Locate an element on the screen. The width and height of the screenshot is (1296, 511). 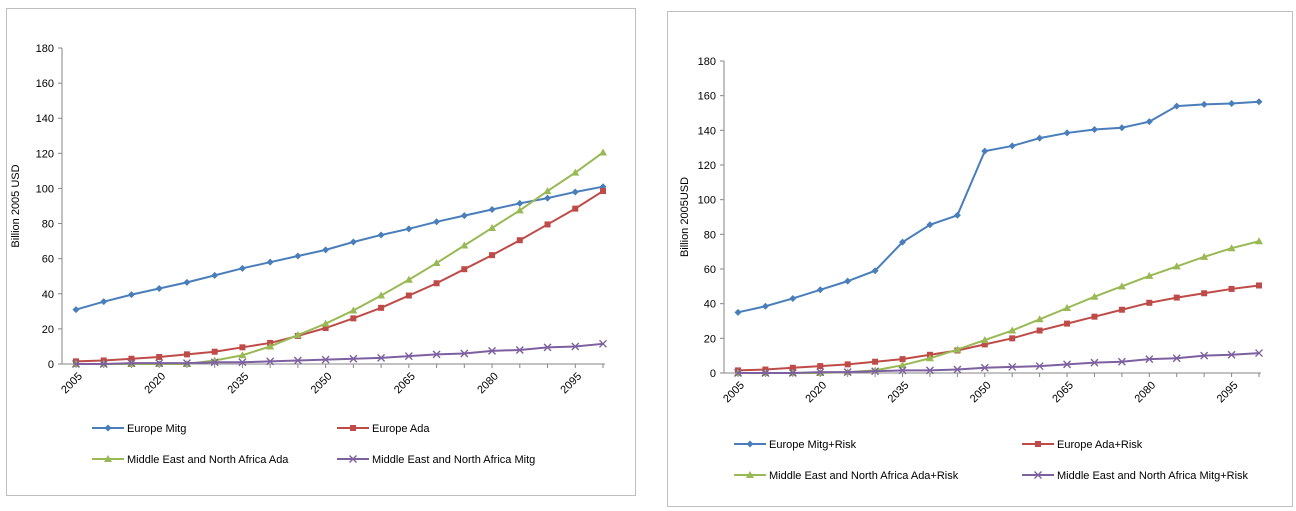
x-tick-label: 2065 is located at coordinates (405, 383).